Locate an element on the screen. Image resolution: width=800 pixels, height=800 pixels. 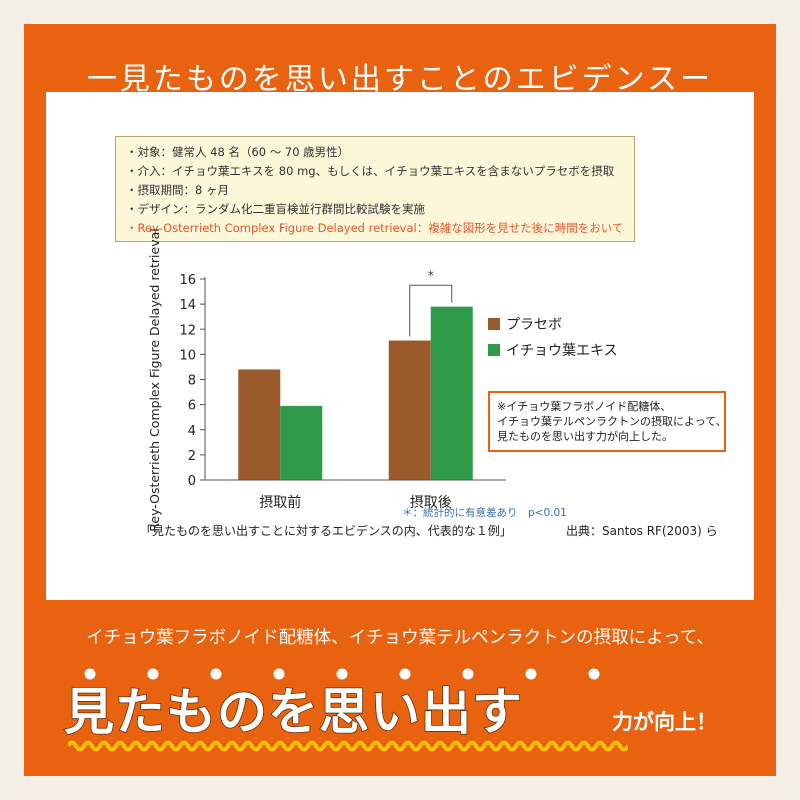
chart-caption: 「見たものを思い出すことに対するエビデンスの内、代表的な１例」 is located at coordinates (326, 531).